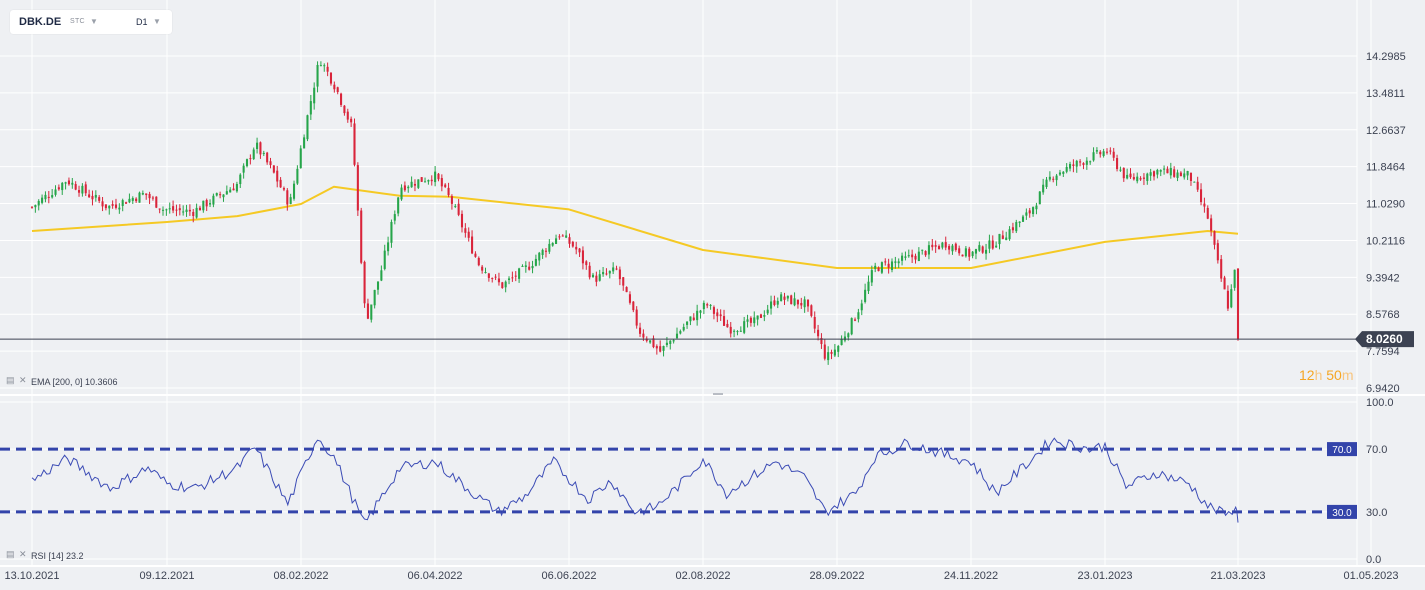 The height and width of the screenshot is (590, 1425). What do you see at coordinates (57, 556) in the screenshot?
I see `rsi-indicator-label: RSI [14] 23.2` at bounding box center [57, 556].